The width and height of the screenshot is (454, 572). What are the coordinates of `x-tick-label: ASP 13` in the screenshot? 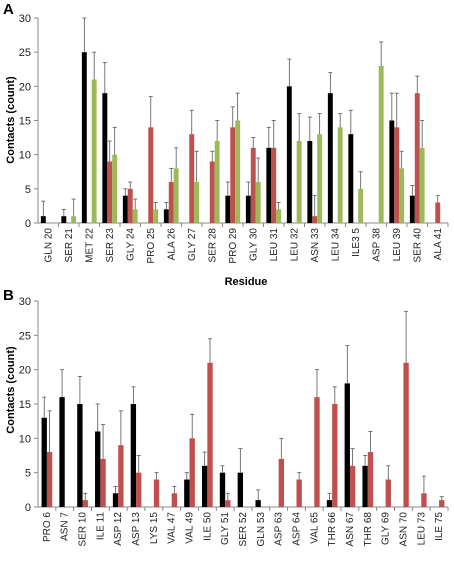 It's located at (136, 529).